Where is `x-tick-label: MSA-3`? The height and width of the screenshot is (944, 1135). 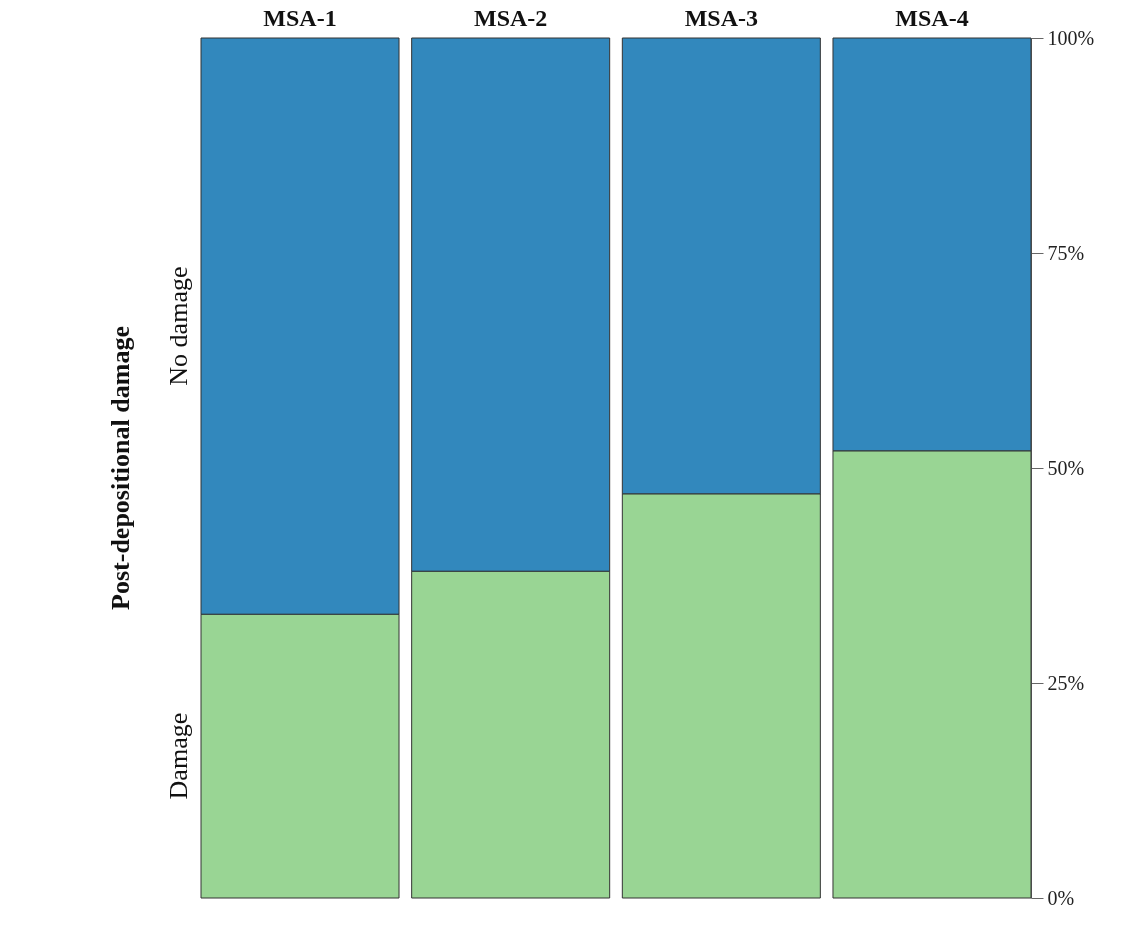
x-tick-label: MSA-3 is located at coordinates (721, 17).